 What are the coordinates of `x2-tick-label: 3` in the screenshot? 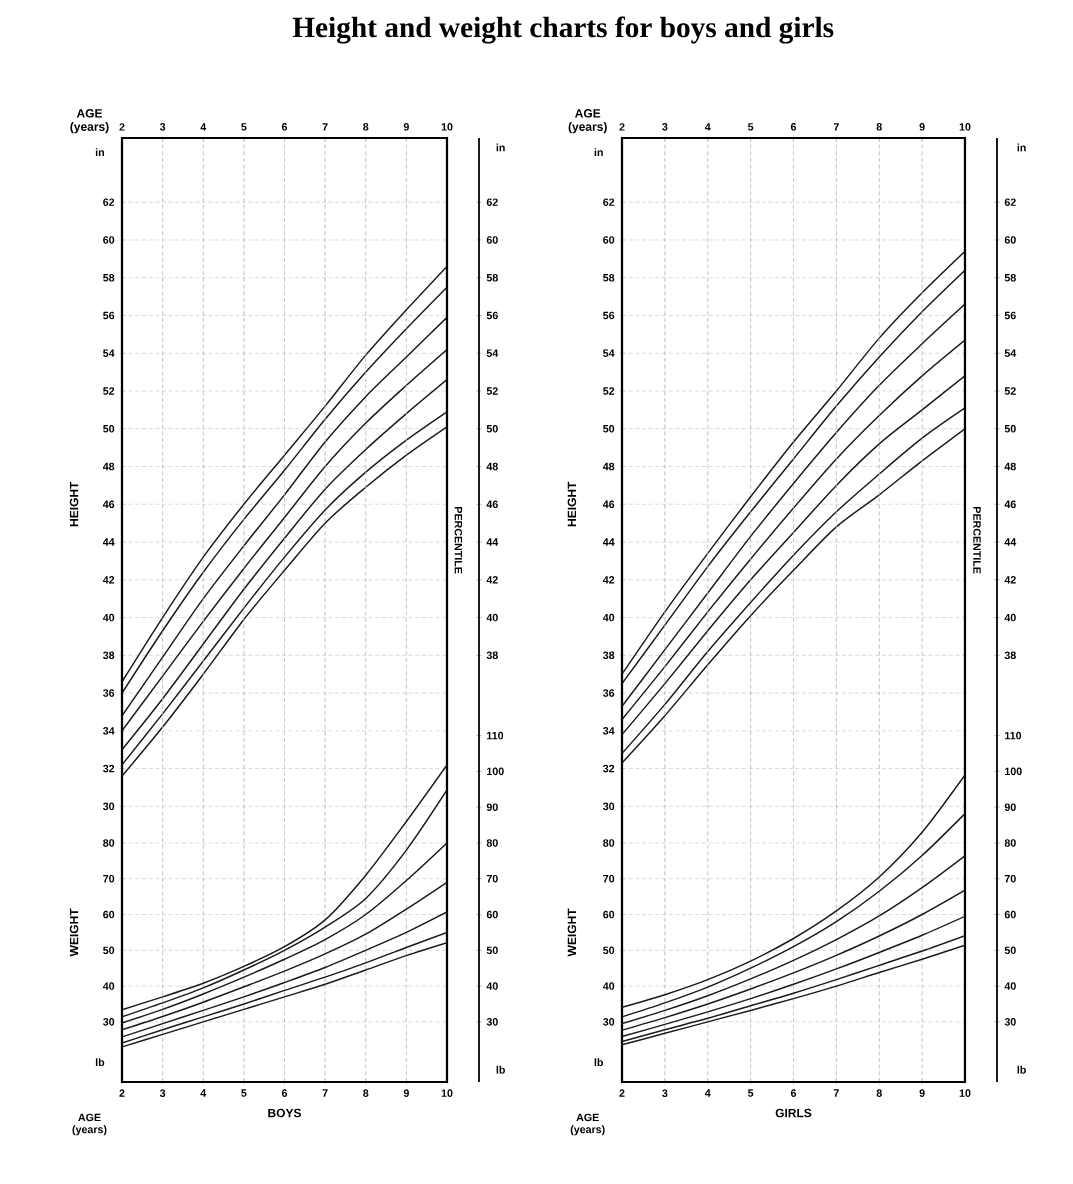 It's located at (665, 127).